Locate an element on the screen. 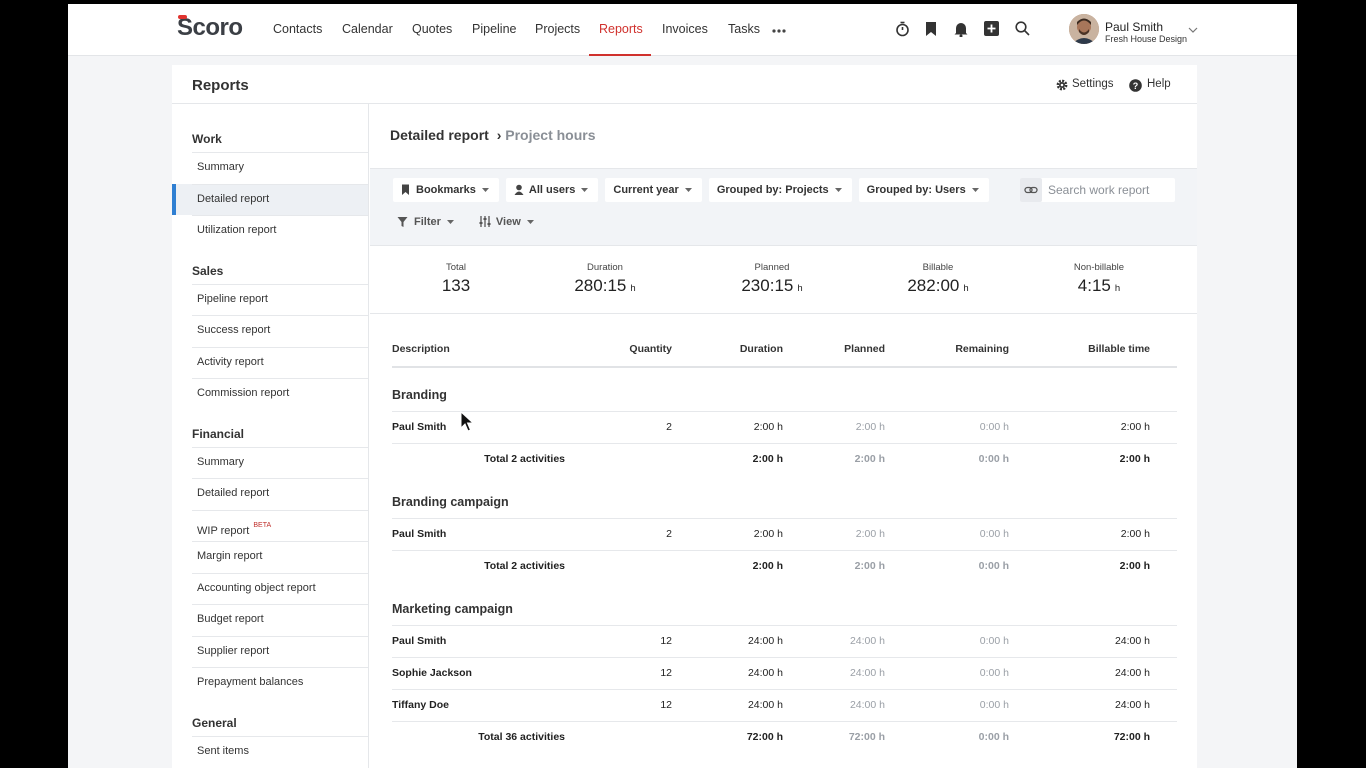 The height and width of the screenshot is (768, 1366). total-label: Total 2 activities is located at coordinates (524, 566).